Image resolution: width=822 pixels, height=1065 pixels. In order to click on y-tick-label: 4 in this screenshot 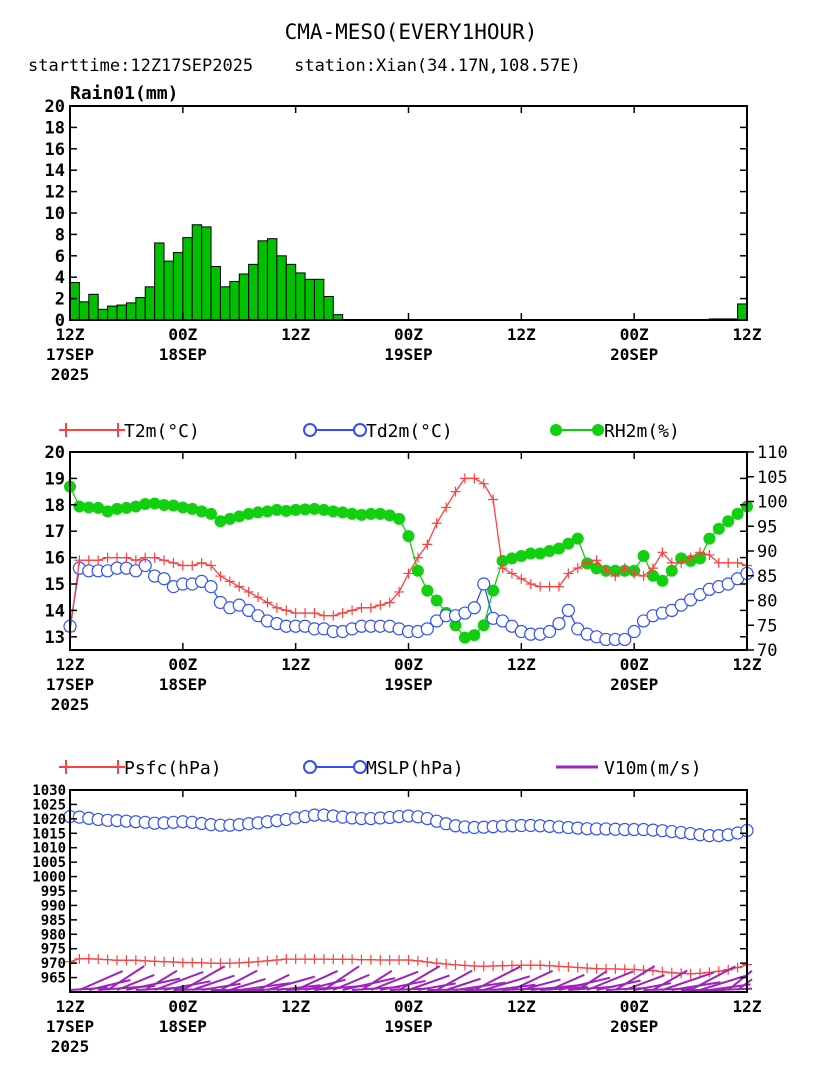, I will do `click(60, 278)`.